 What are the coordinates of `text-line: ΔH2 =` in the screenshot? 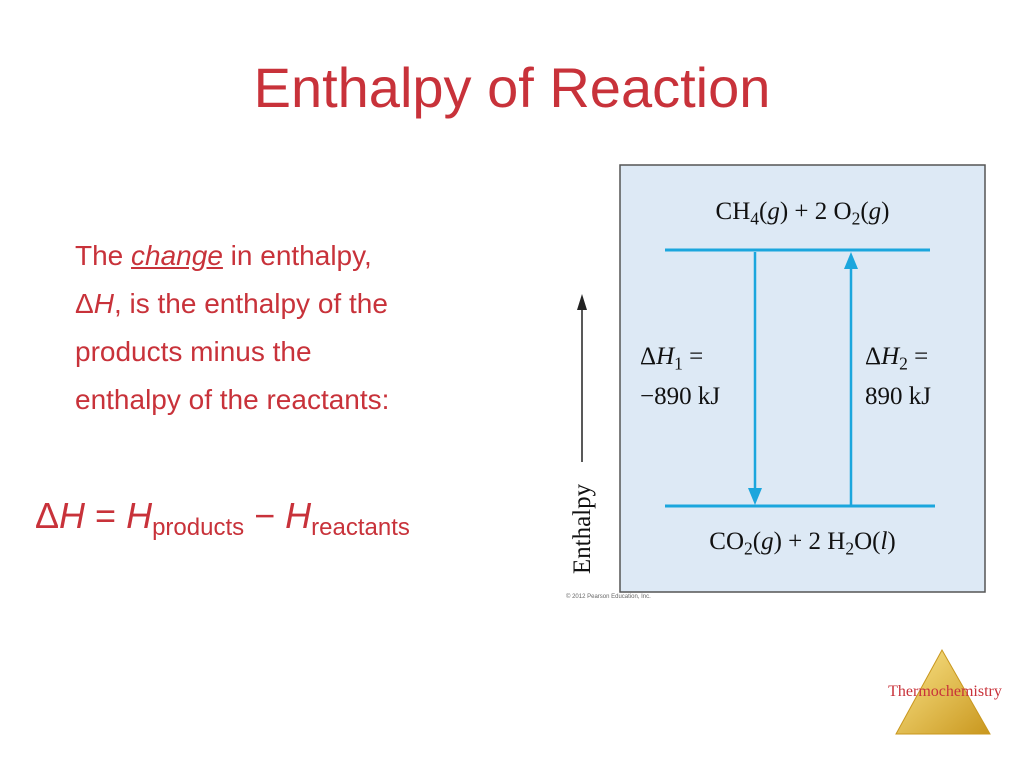 It's located at (898, 360).